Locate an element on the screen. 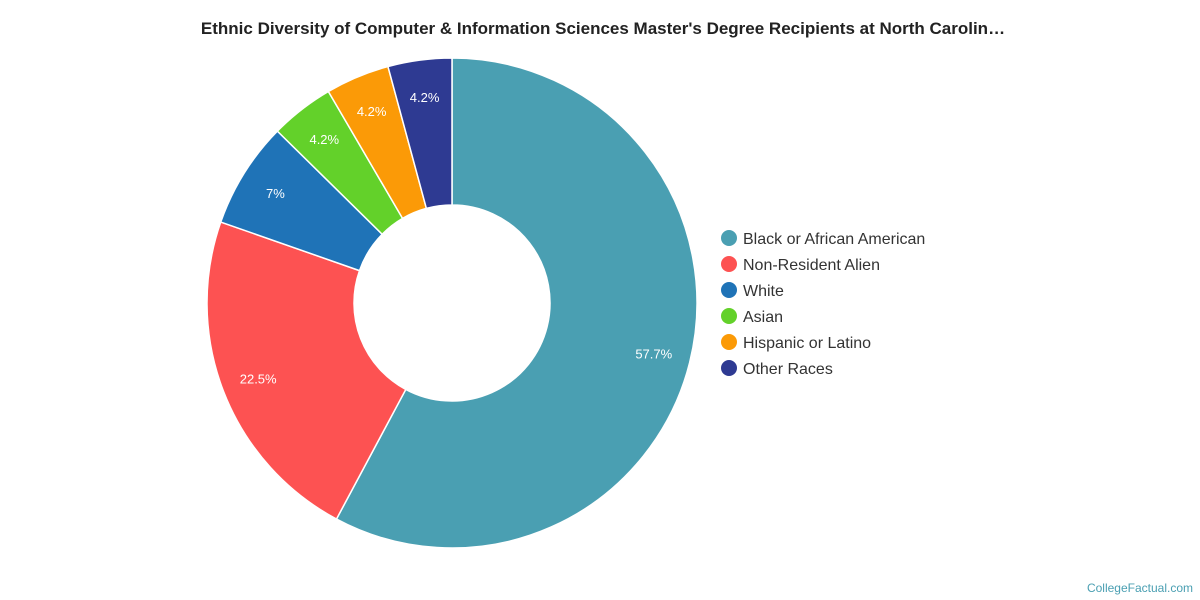 This screenshot has width=1200, height=600. legend-item-black-or-african-american: Black or African American is located at coordinates (823, 239).